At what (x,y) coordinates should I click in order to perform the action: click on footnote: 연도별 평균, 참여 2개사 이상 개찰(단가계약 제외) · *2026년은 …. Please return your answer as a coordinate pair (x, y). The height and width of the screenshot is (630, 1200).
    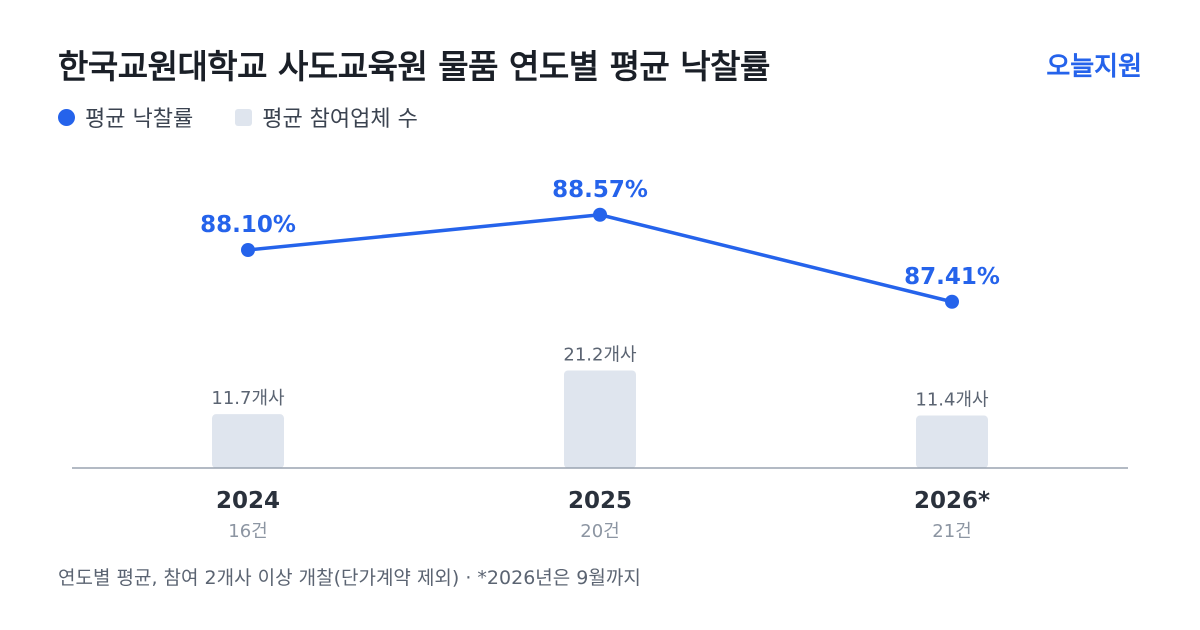
    Looking at the image, I should click on (349, 578).